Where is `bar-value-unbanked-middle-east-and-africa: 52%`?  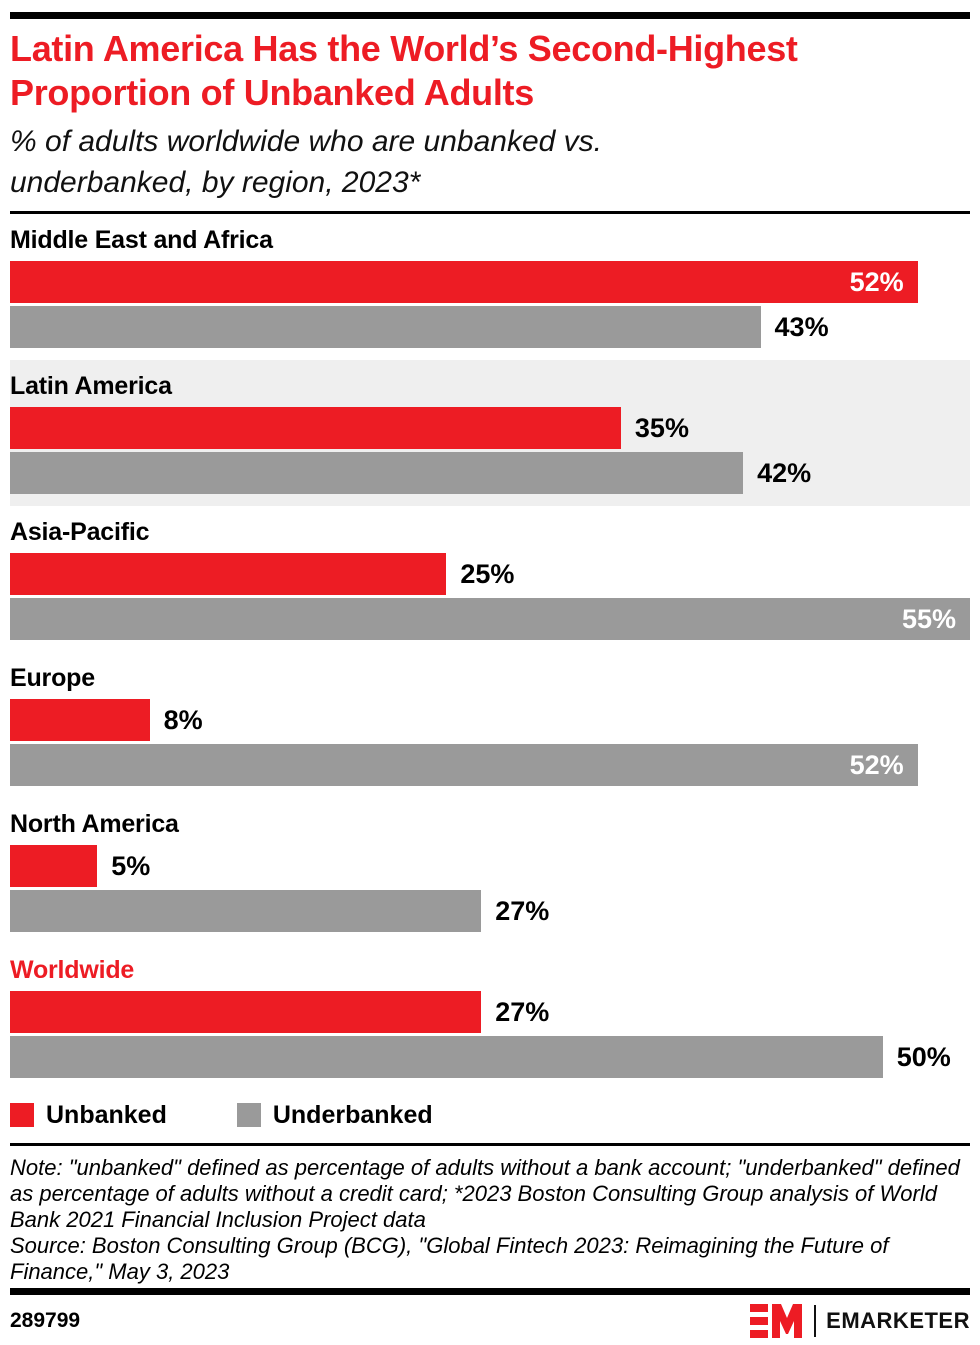
bar-value-unbanked-middle-east-and-africa: 52% is located at coordinates (876, 282).